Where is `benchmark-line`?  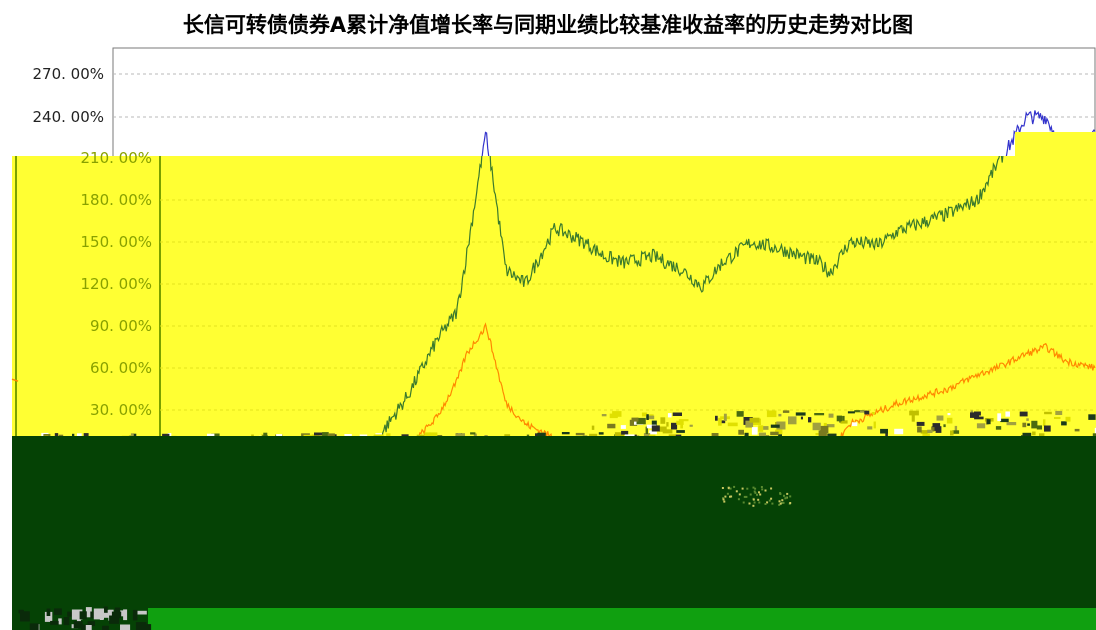 benchmark-line is located at coordinates (756, 379).